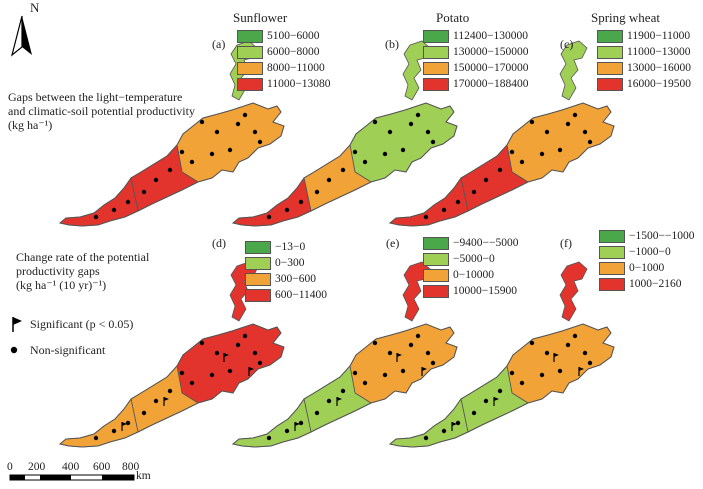  What do you see at coordinates (403, 142) in the screenshot?
I see `map-panel-1-upper-region` at bounding box center [403, 142].